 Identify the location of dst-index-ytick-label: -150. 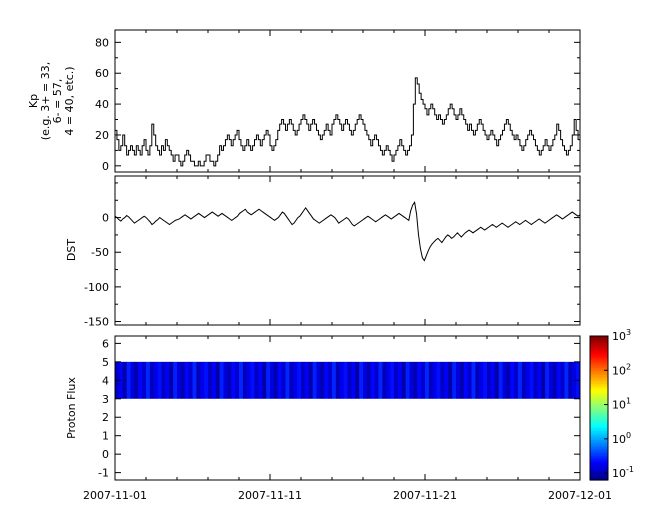
(96, 322).